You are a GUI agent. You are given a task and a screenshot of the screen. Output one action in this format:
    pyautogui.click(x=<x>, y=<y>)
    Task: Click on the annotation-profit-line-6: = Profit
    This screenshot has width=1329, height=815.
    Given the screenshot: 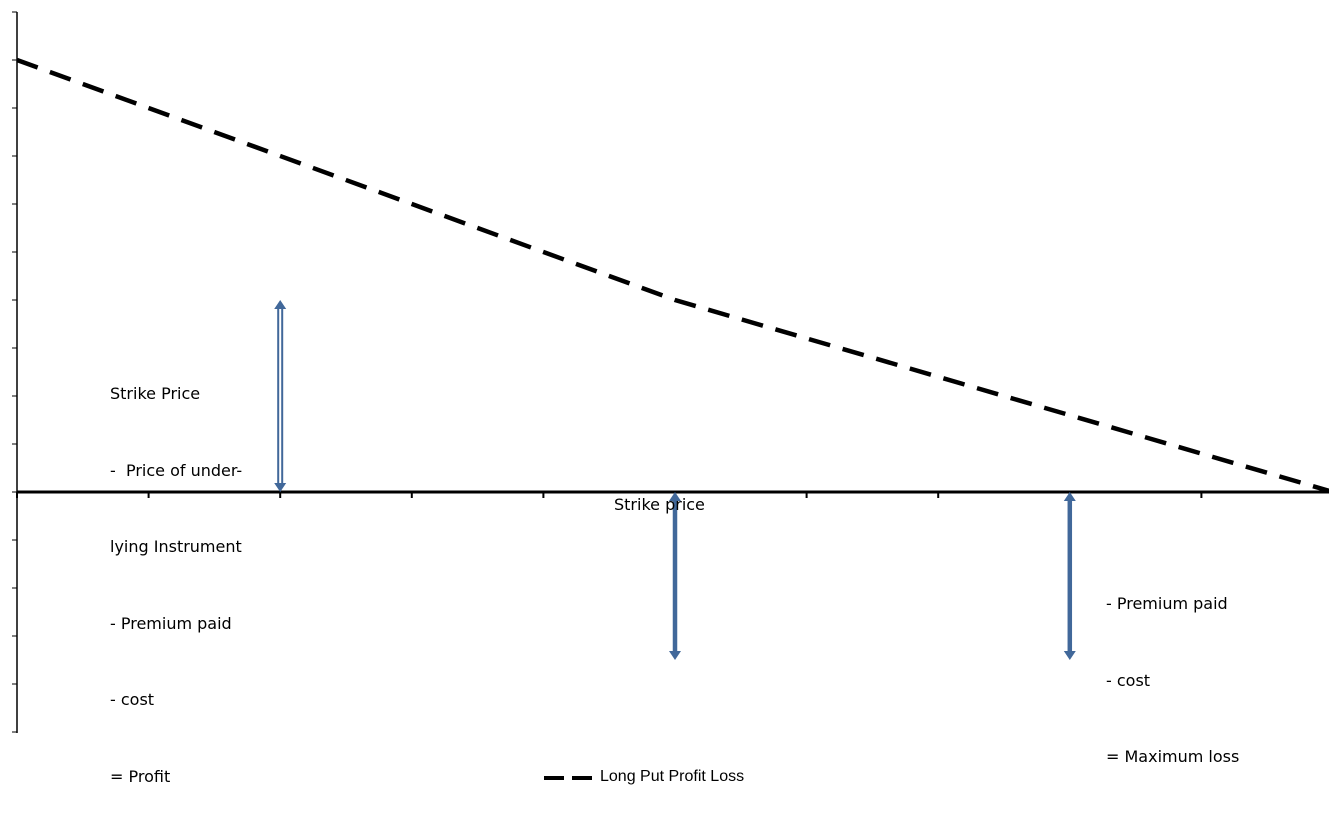 What is the action you would take?
    pyautogui.click(x=140, y=776)
    